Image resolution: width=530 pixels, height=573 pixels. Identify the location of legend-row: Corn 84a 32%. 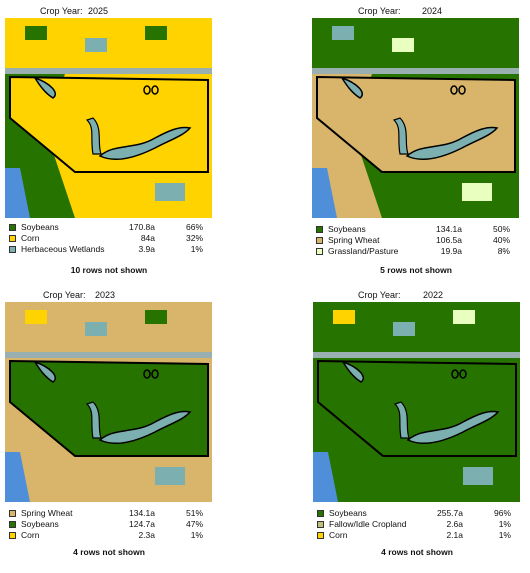
(109, 238).